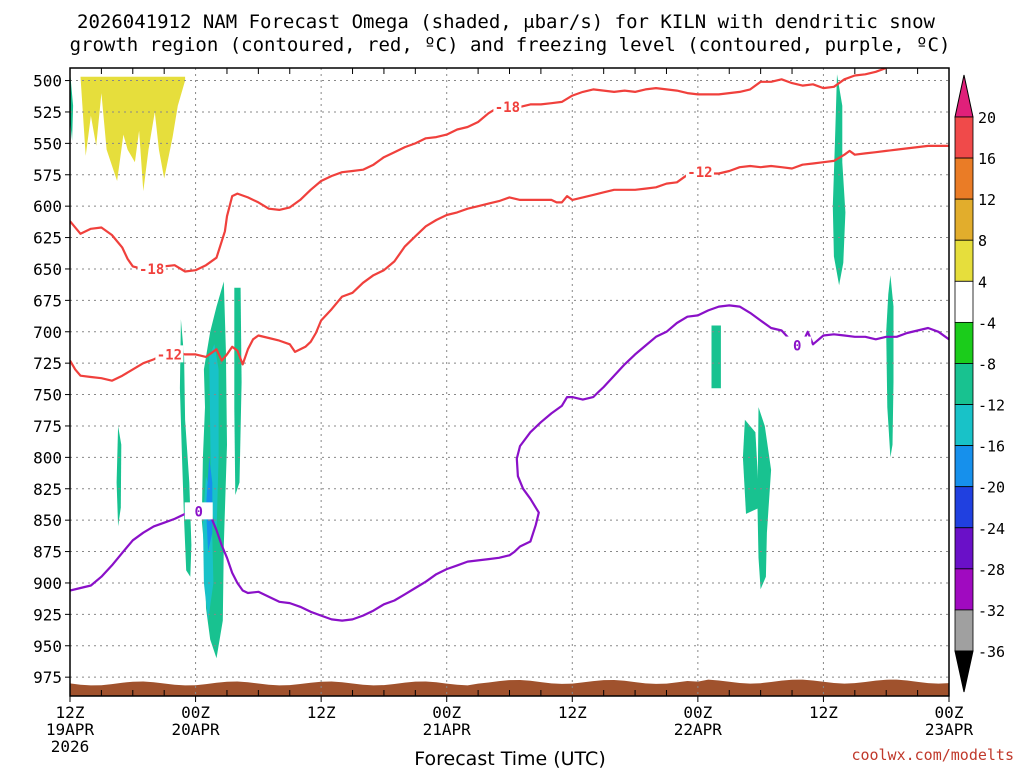 The image size is (1024, 768). I want to click on colorbar-bottom-arrow, so click(964, 671).